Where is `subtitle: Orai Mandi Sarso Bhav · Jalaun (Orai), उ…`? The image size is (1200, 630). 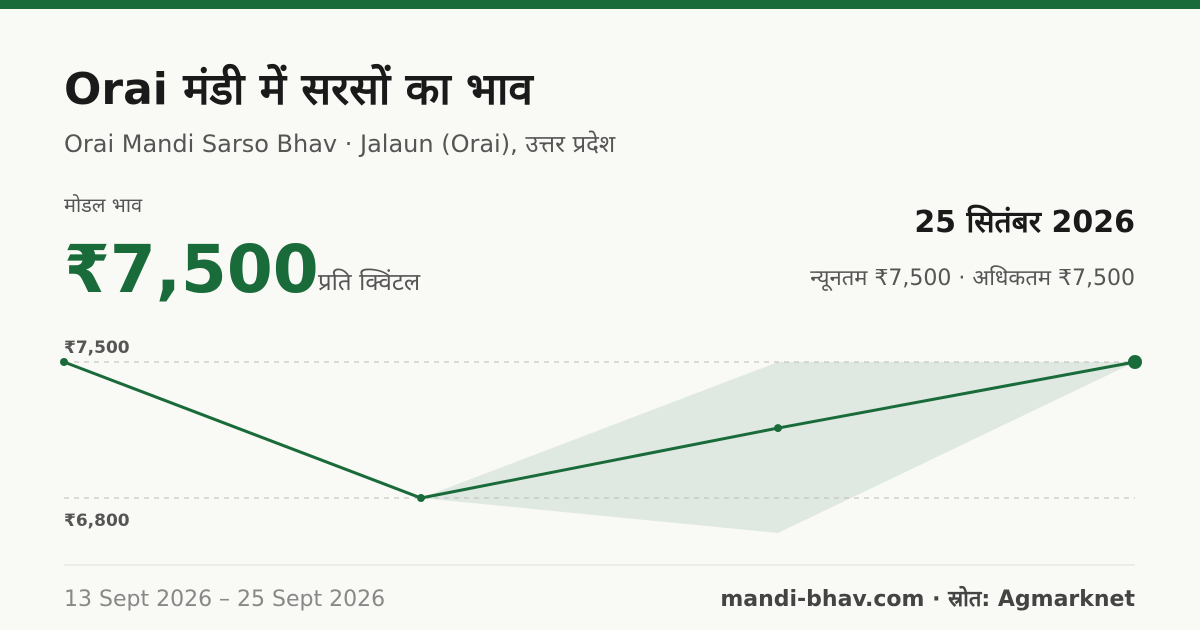 subtitle: Orai Mandi Sarso Bhav · Jalaun (Orai), उ… is located at coordinates (340, 144).